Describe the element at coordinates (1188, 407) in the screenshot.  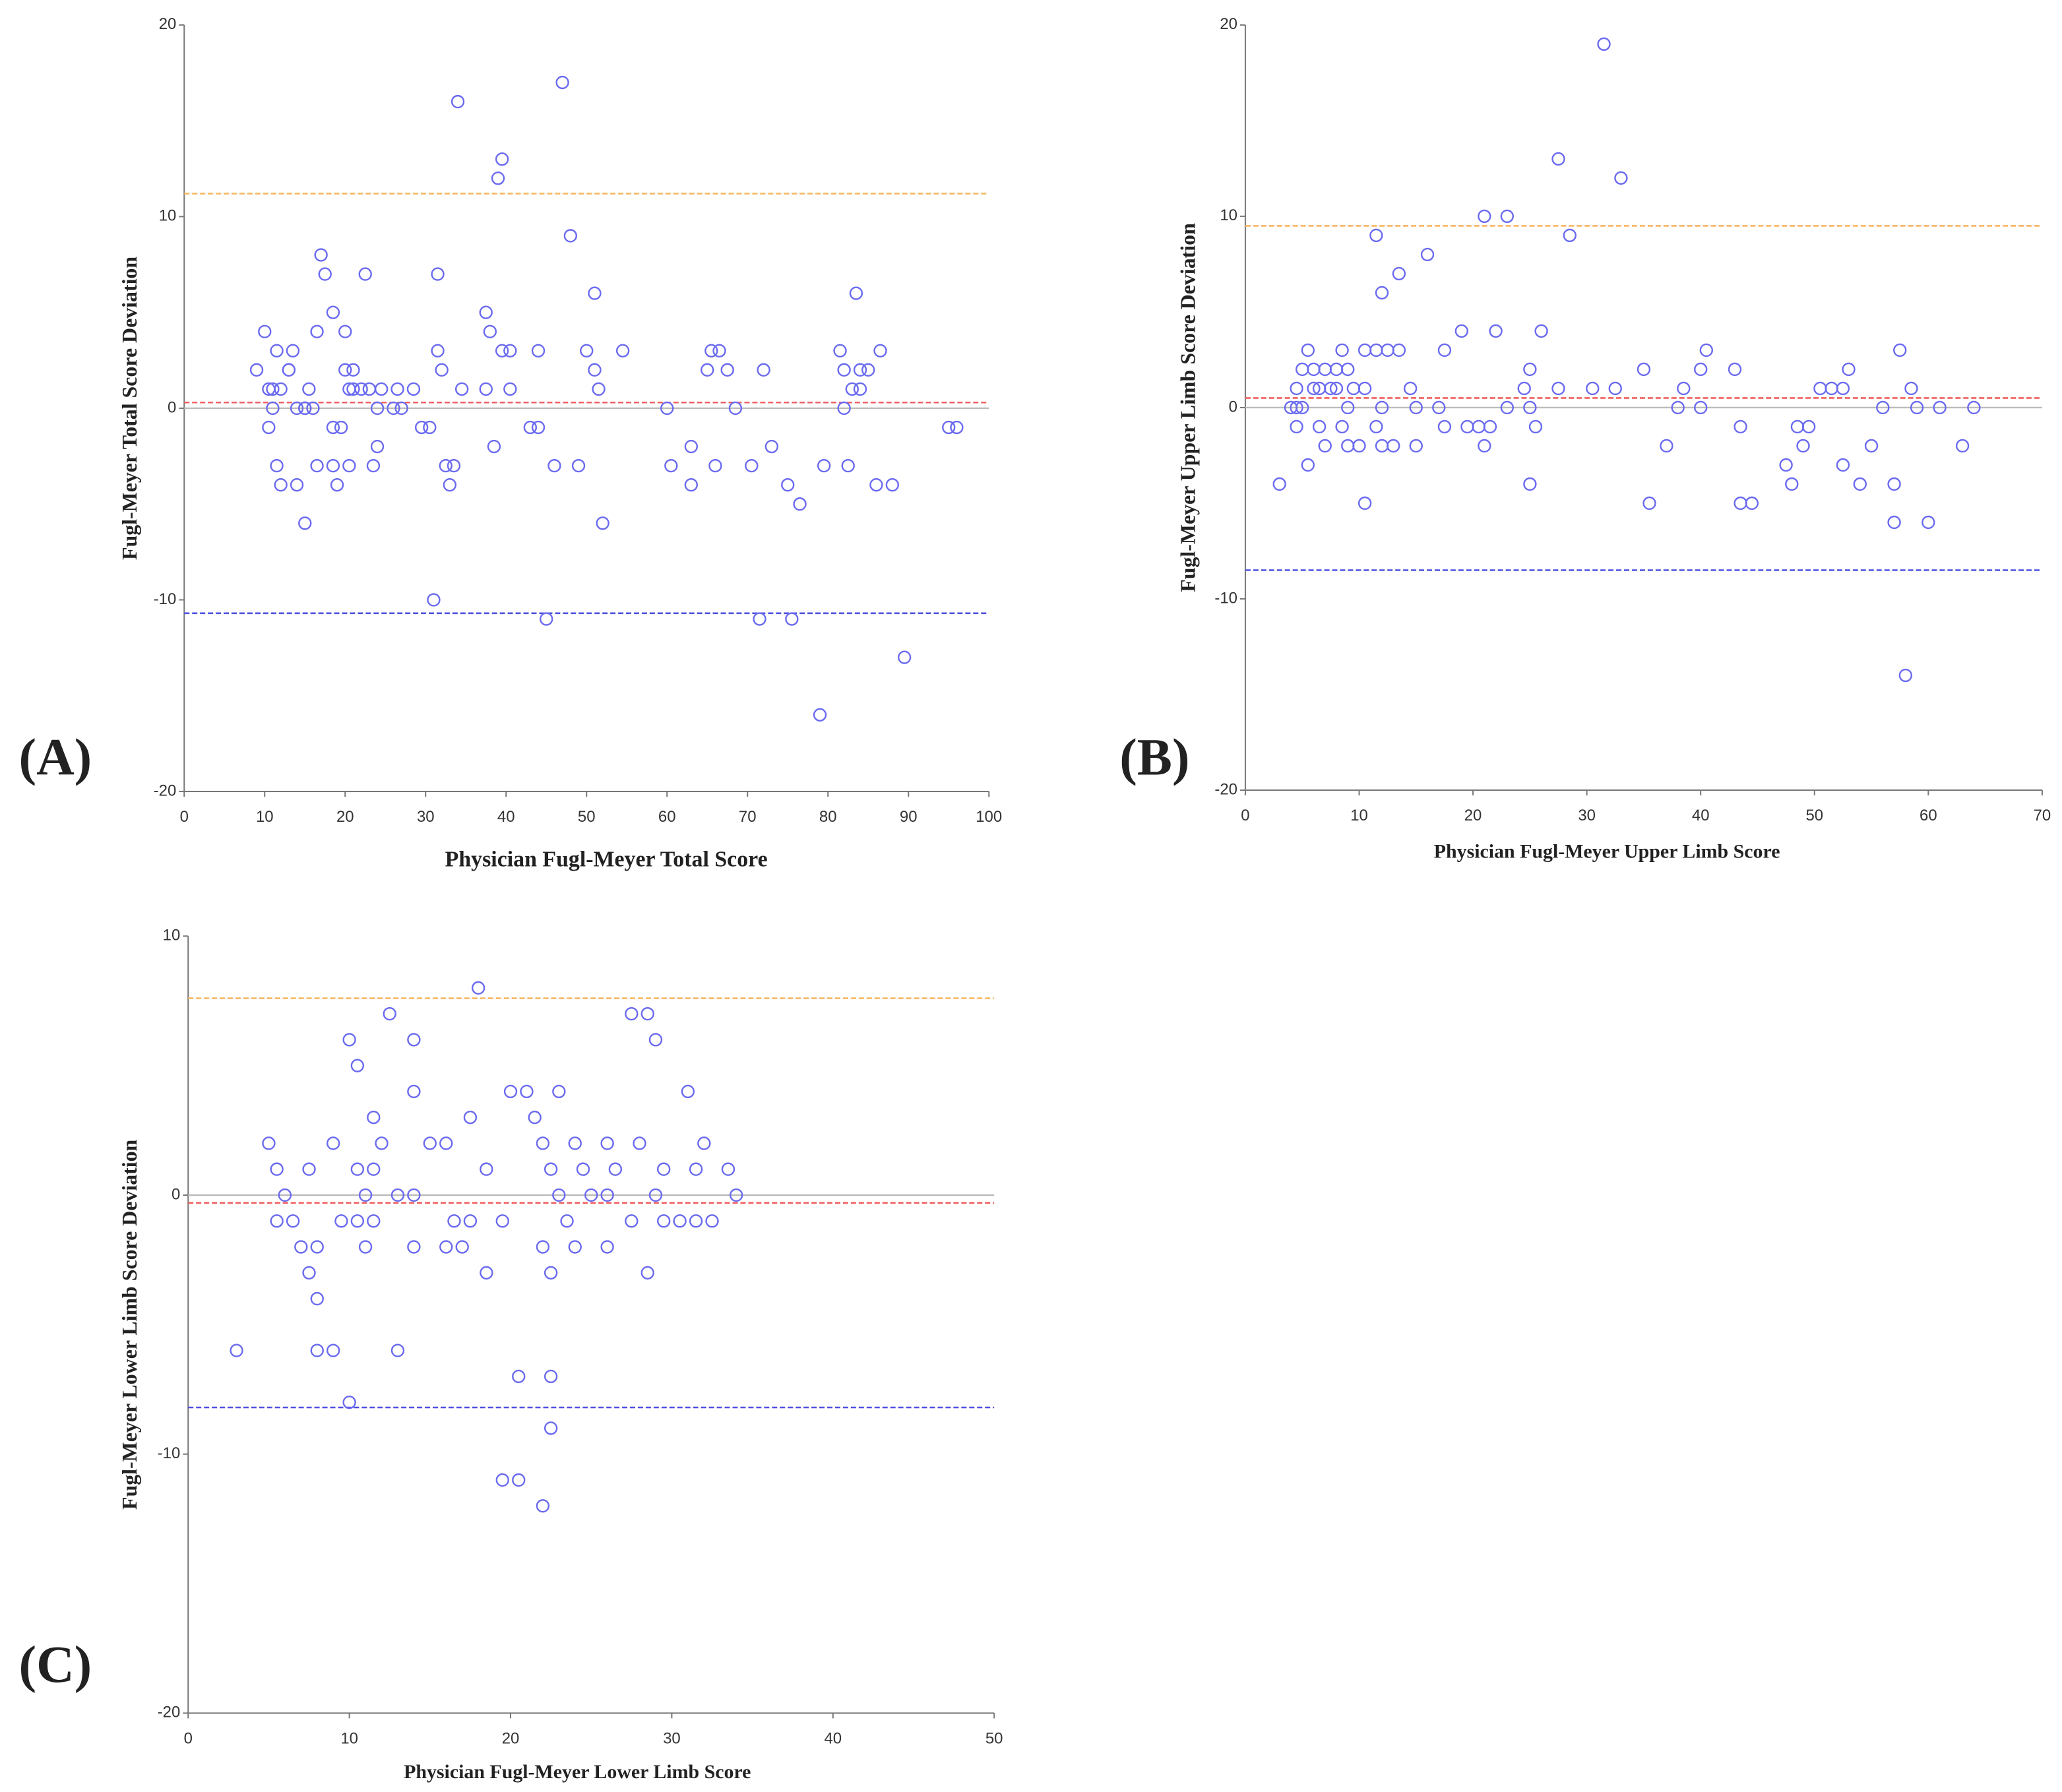
I see `y-axis-label: Fugl-Meyer Upper Limb Score Deviation` at that location.